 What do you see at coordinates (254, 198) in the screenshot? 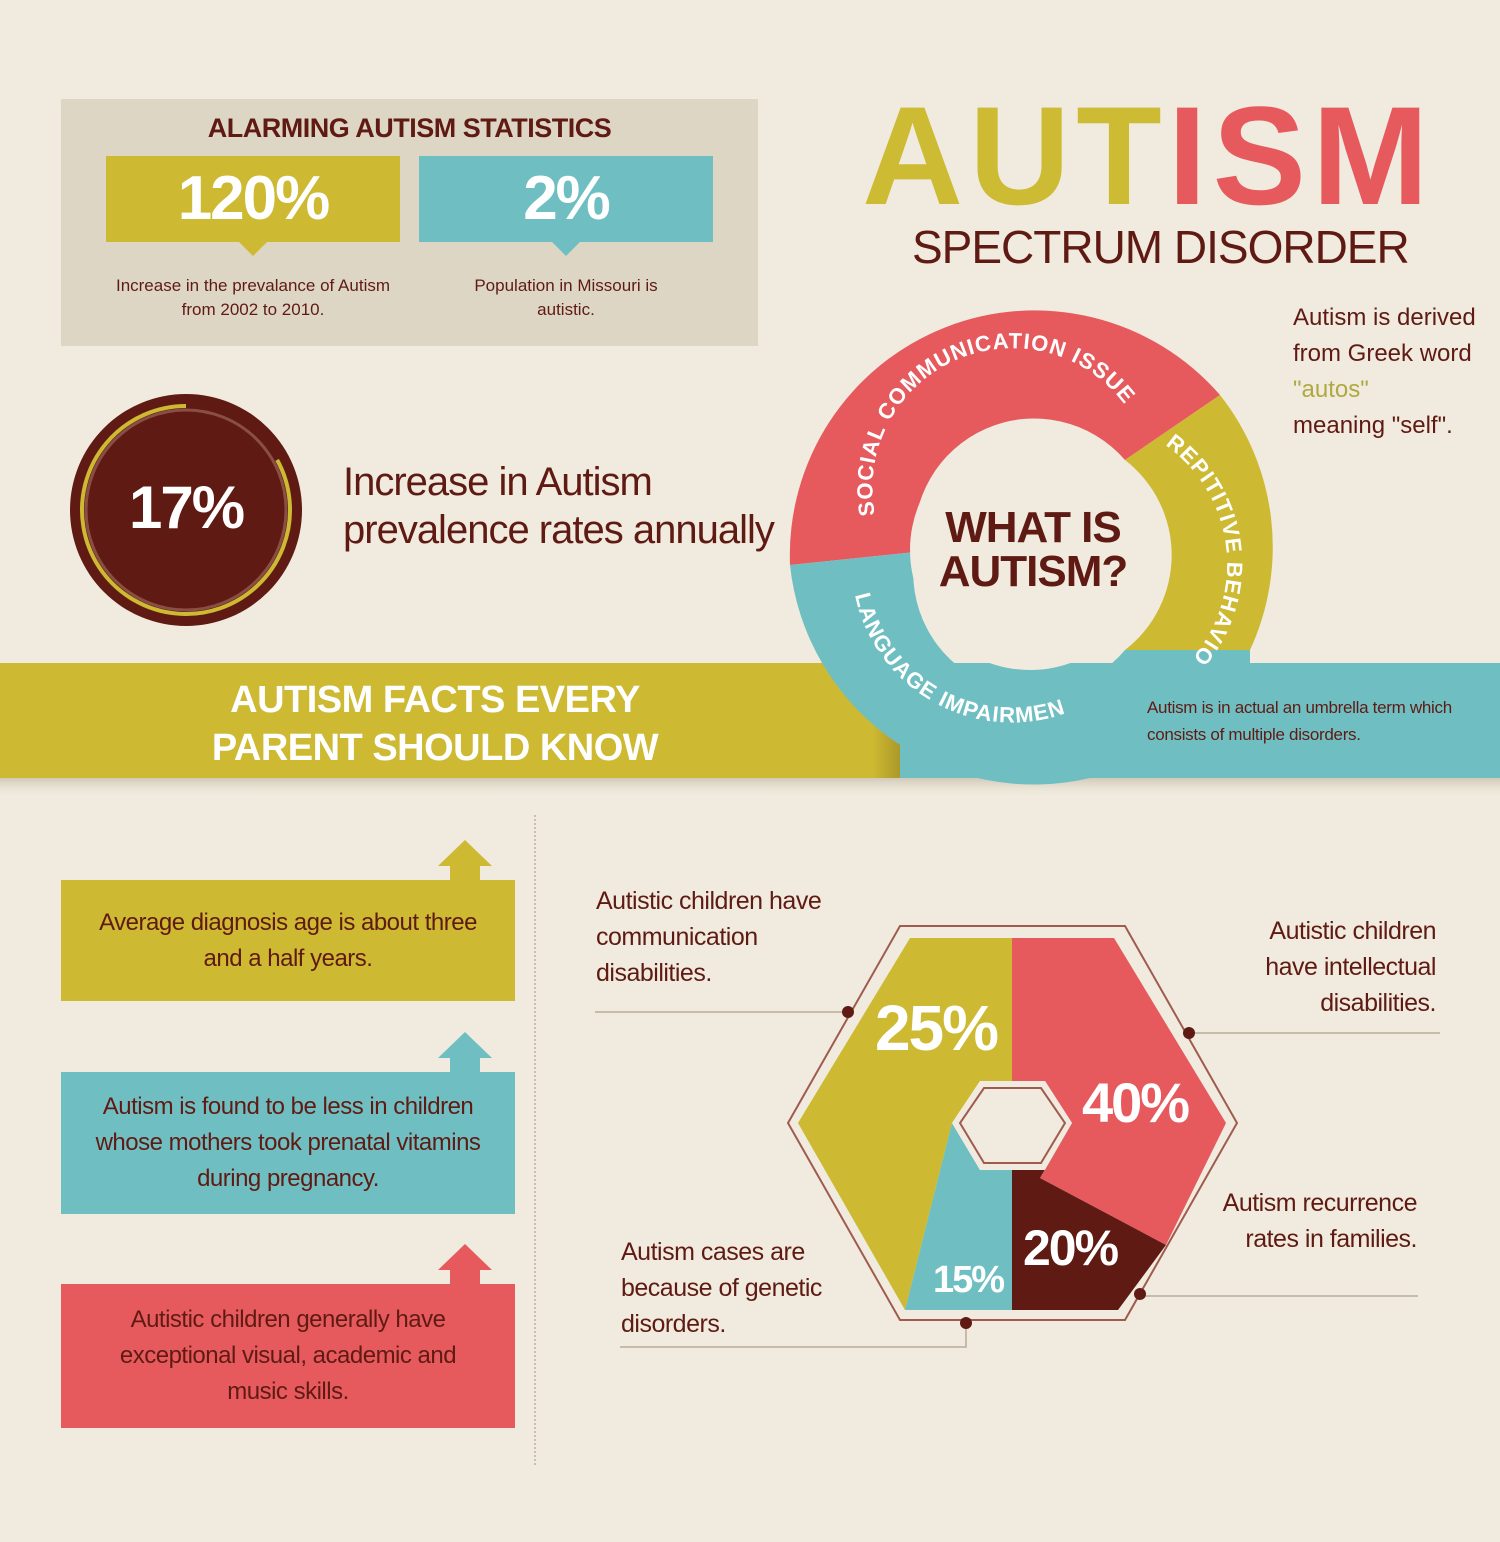
I see `stat-120-value: 120%` at bounding box center [254, 198].